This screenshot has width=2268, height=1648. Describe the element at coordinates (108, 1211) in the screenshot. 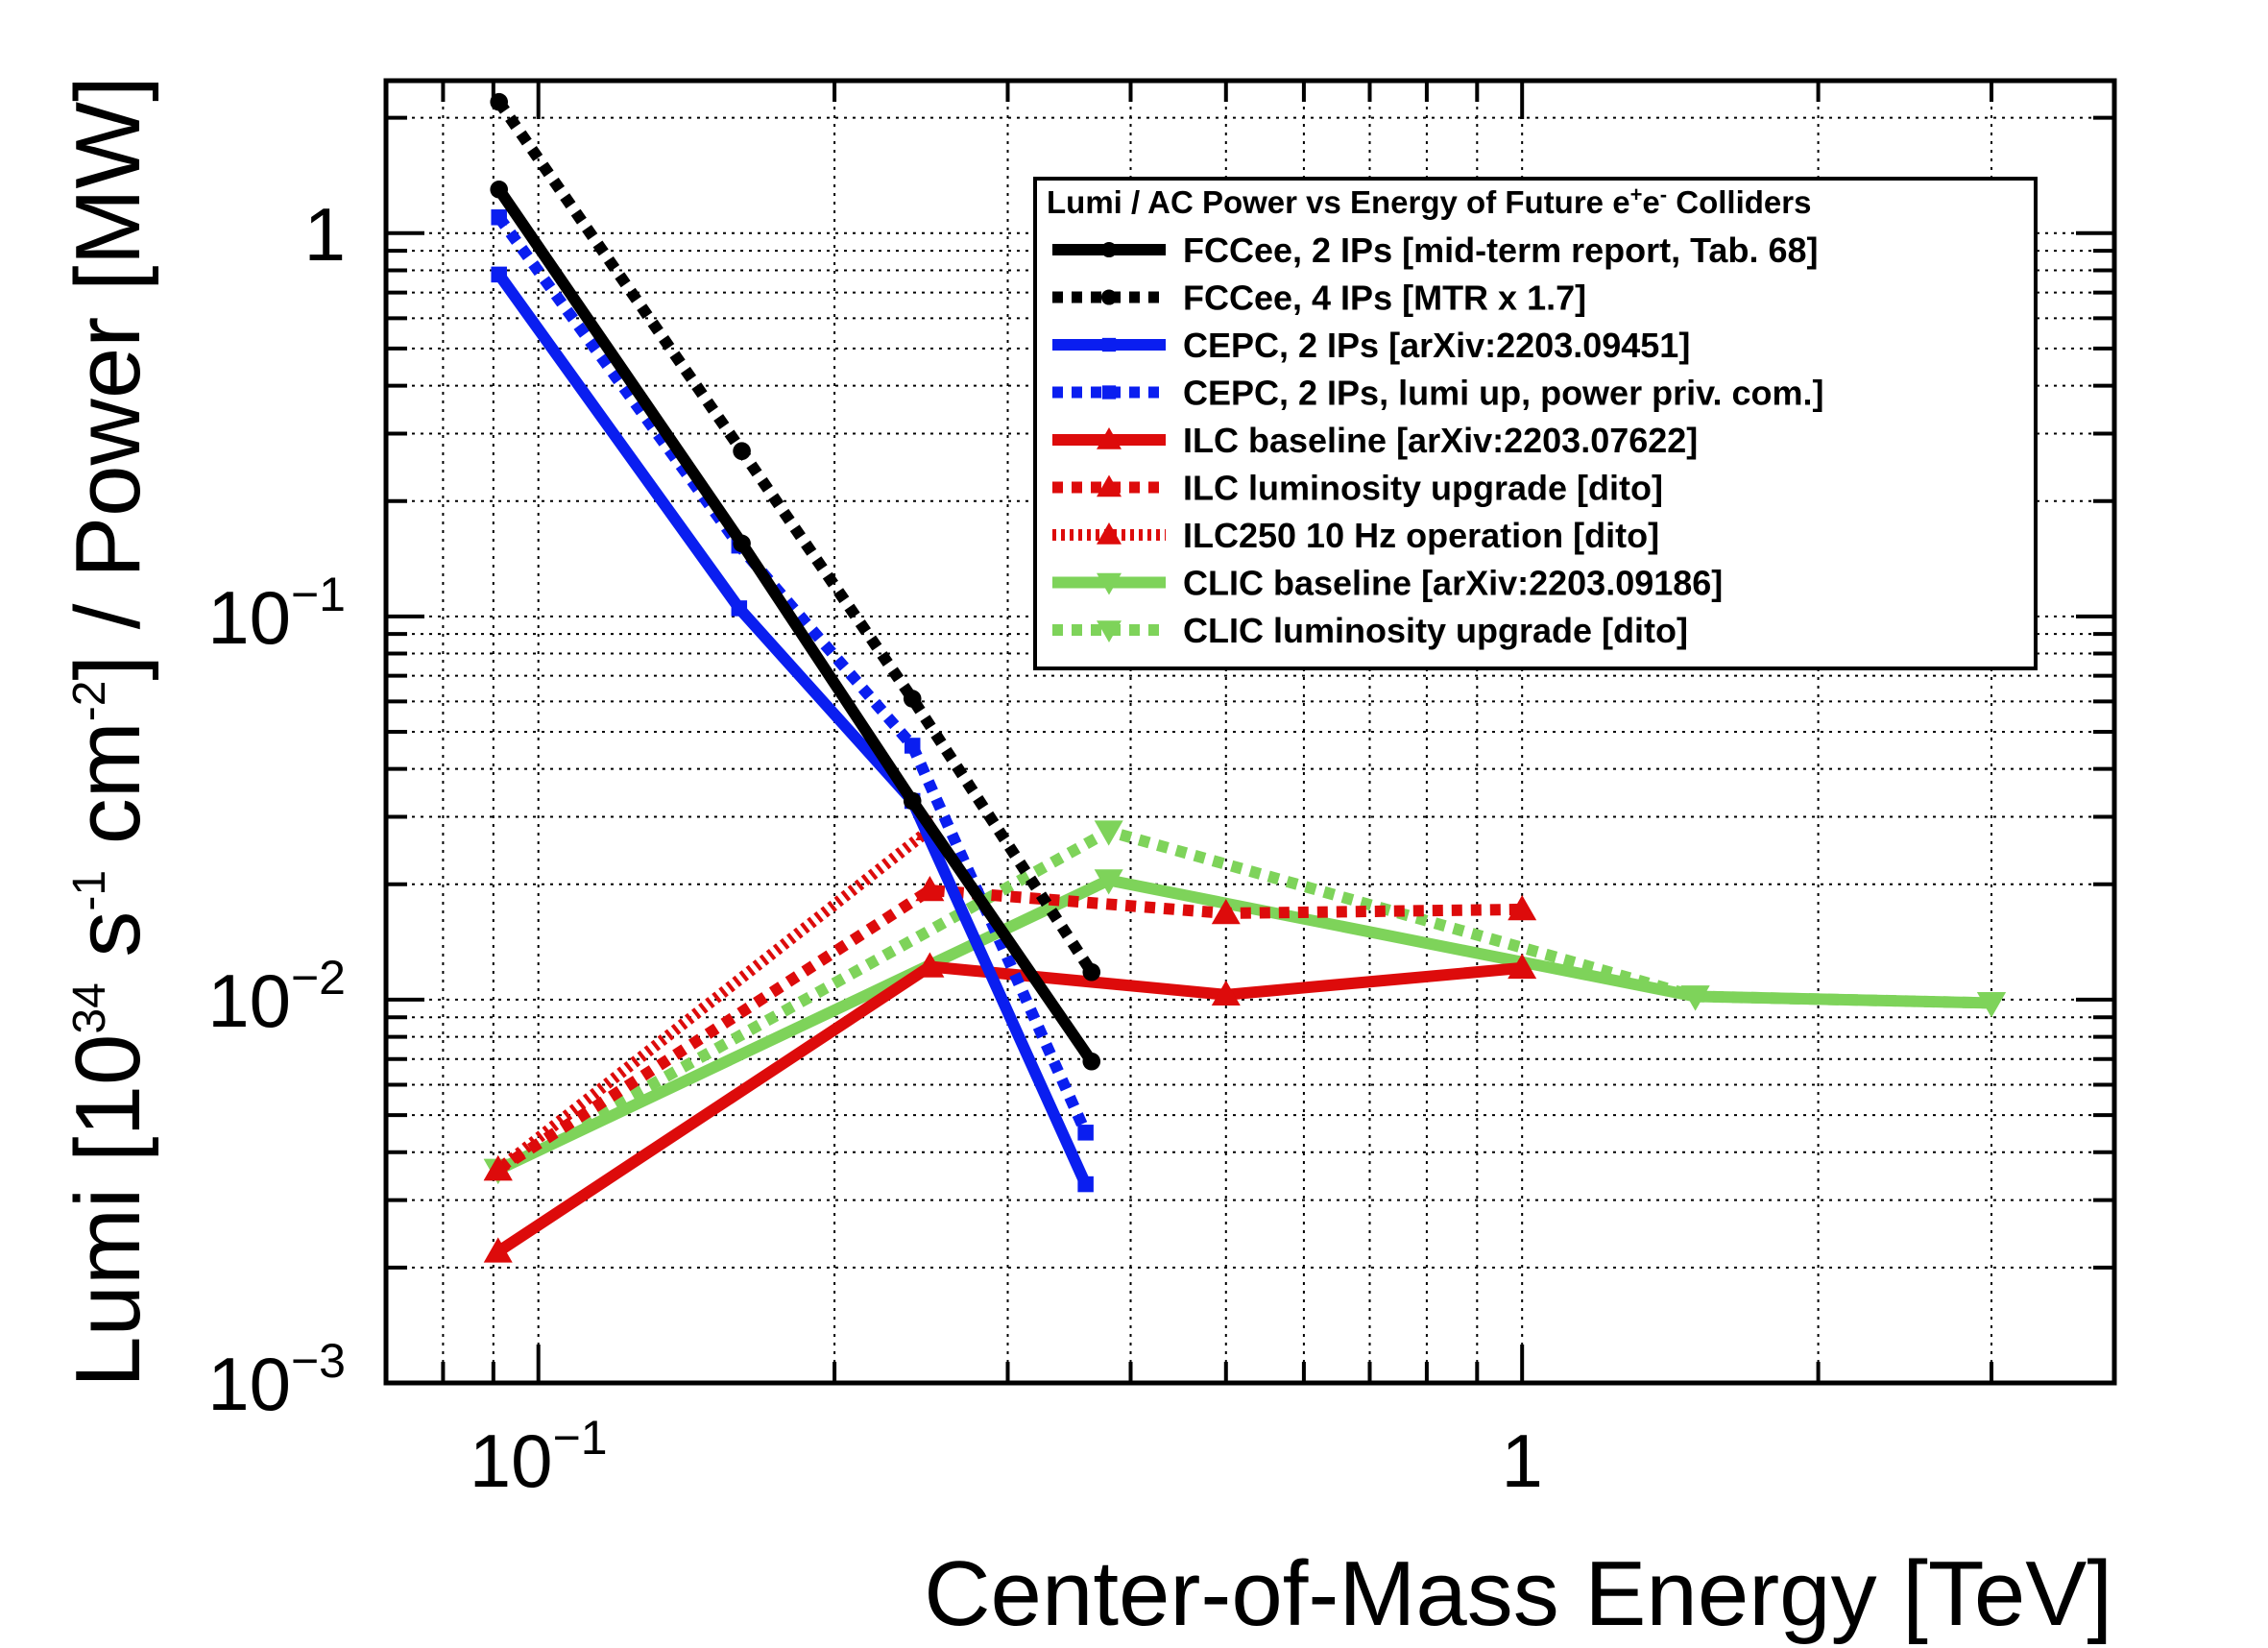

I see `y-axis-title-pre: Lumi [10` at that location.